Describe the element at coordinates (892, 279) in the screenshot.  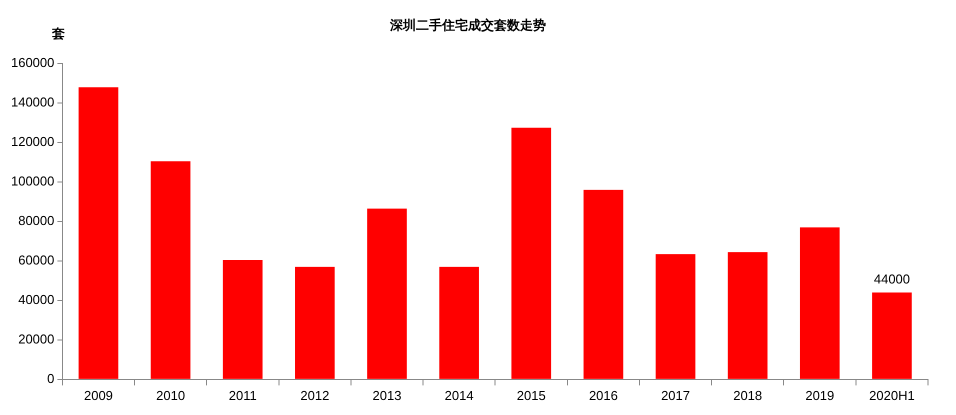
I see `data-label: 44000` at that location.